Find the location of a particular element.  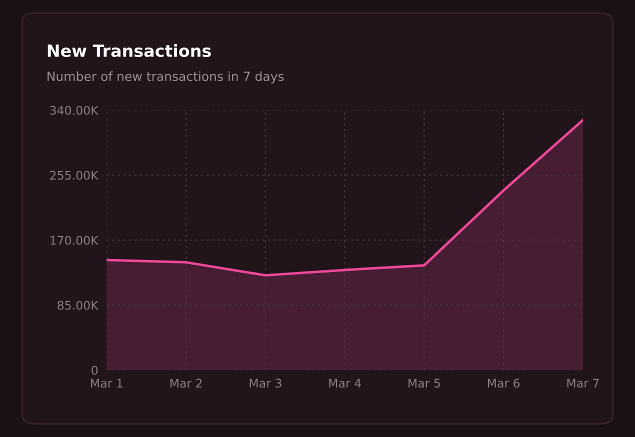

x-tick-label: Mar 5 is located at coordinates (424, 383).